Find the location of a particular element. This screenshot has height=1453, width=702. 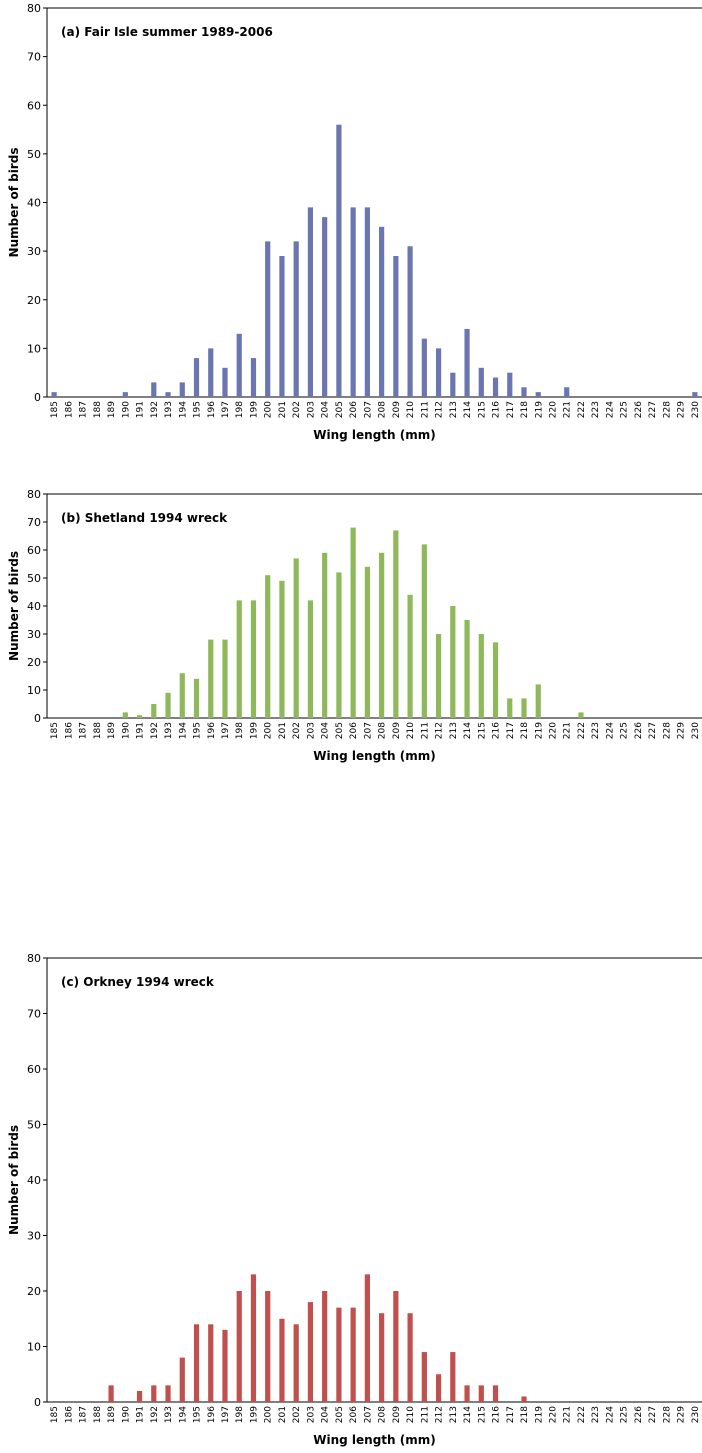

x-tick-label: 207 is located at coordinates (368, 730).